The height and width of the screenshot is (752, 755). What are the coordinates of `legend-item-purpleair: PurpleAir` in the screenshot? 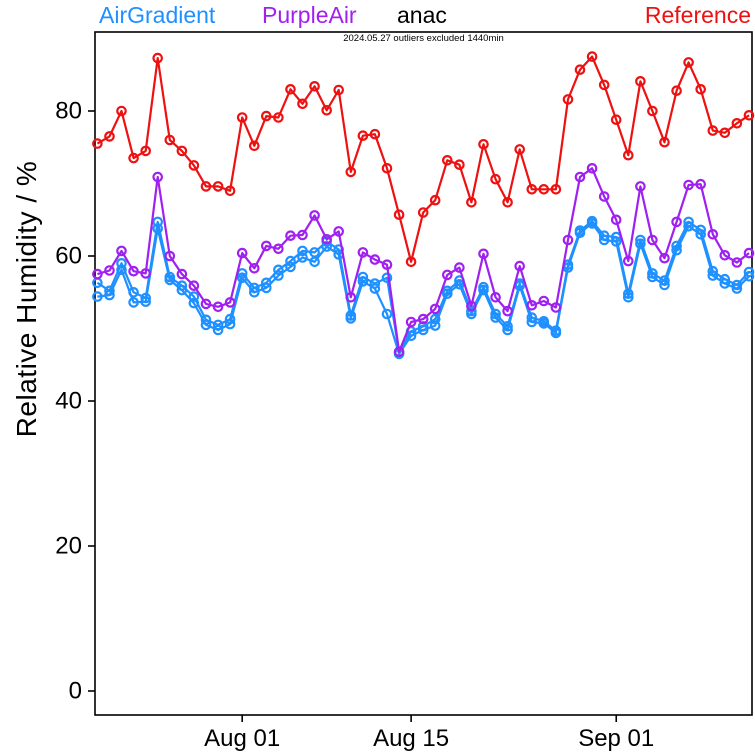 It's located at (309, 15).